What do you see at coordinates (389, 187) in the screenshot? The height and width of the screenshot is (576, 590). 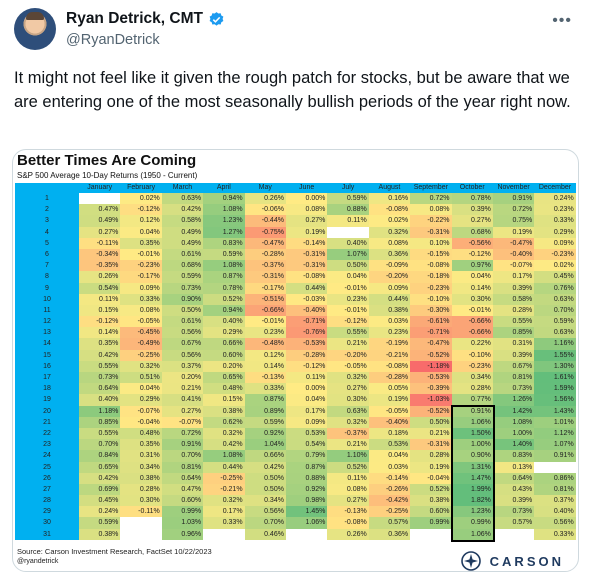 I see `column-header-august: August` at bounding box center [389, 187].